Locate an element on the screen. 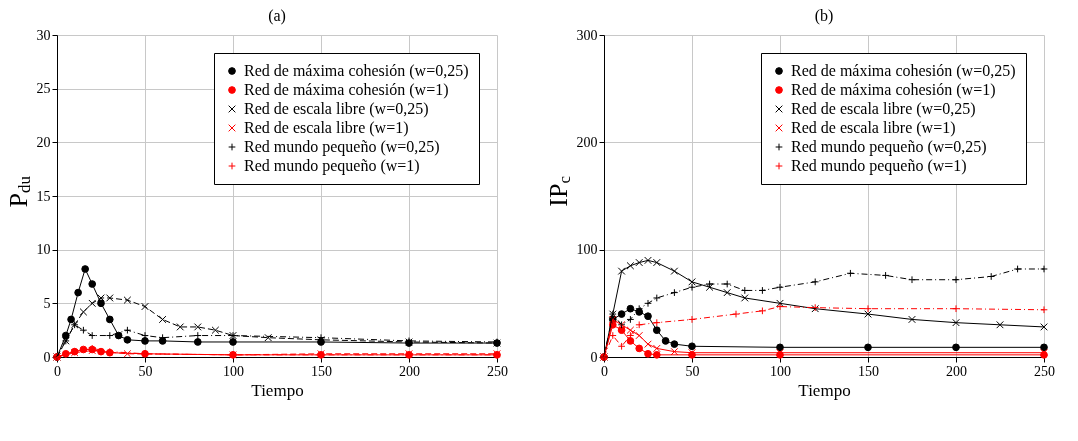 This screenshot has width=1078, height=441. y-tick-label: 300 is located at coordinates (587, 35).